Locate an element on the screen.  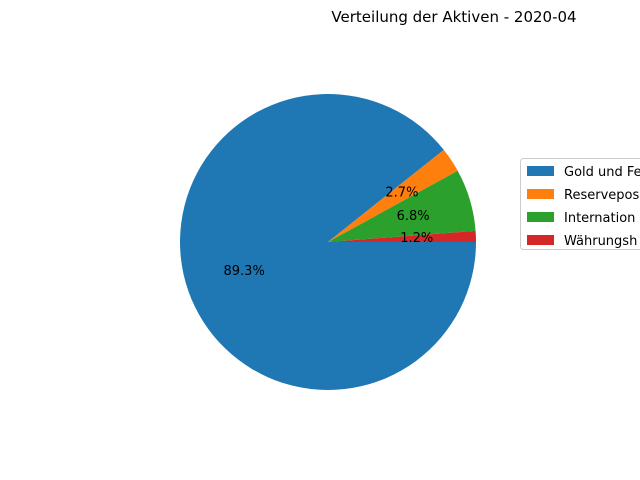
legend-label: Währungsh is located at coordinates (600, 241).